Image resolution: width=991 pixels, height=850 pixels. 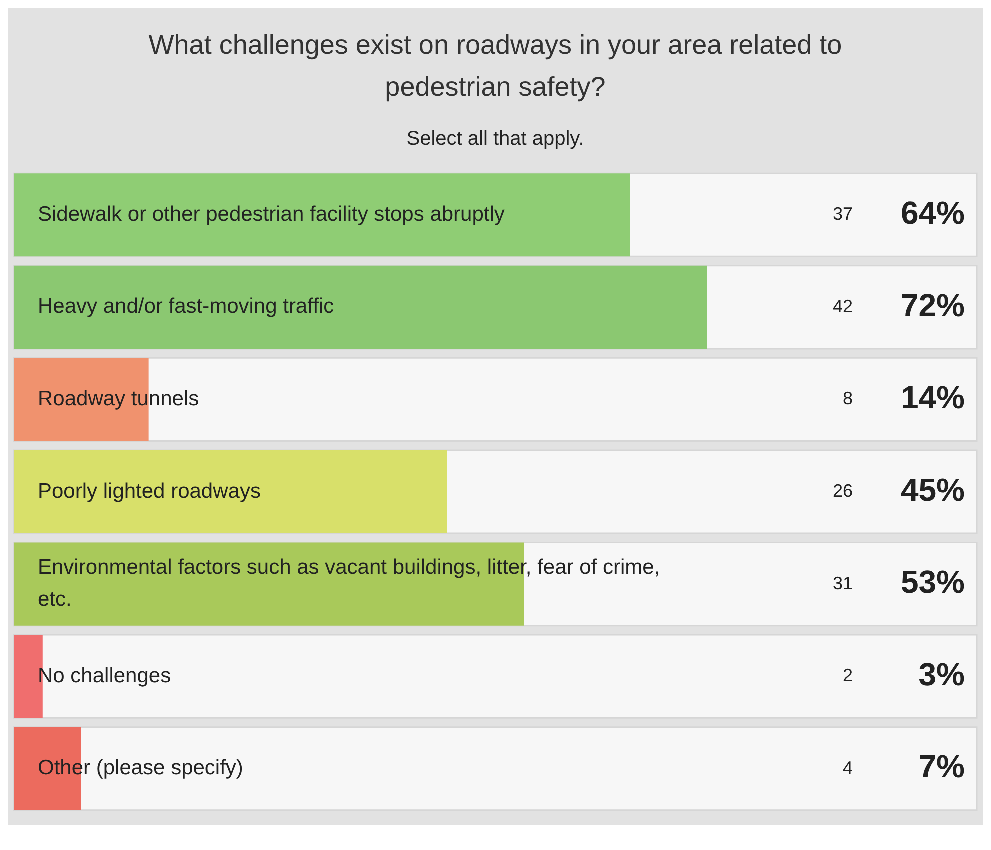 I want to click on data-label: 3%, so click(x=941, y=674).